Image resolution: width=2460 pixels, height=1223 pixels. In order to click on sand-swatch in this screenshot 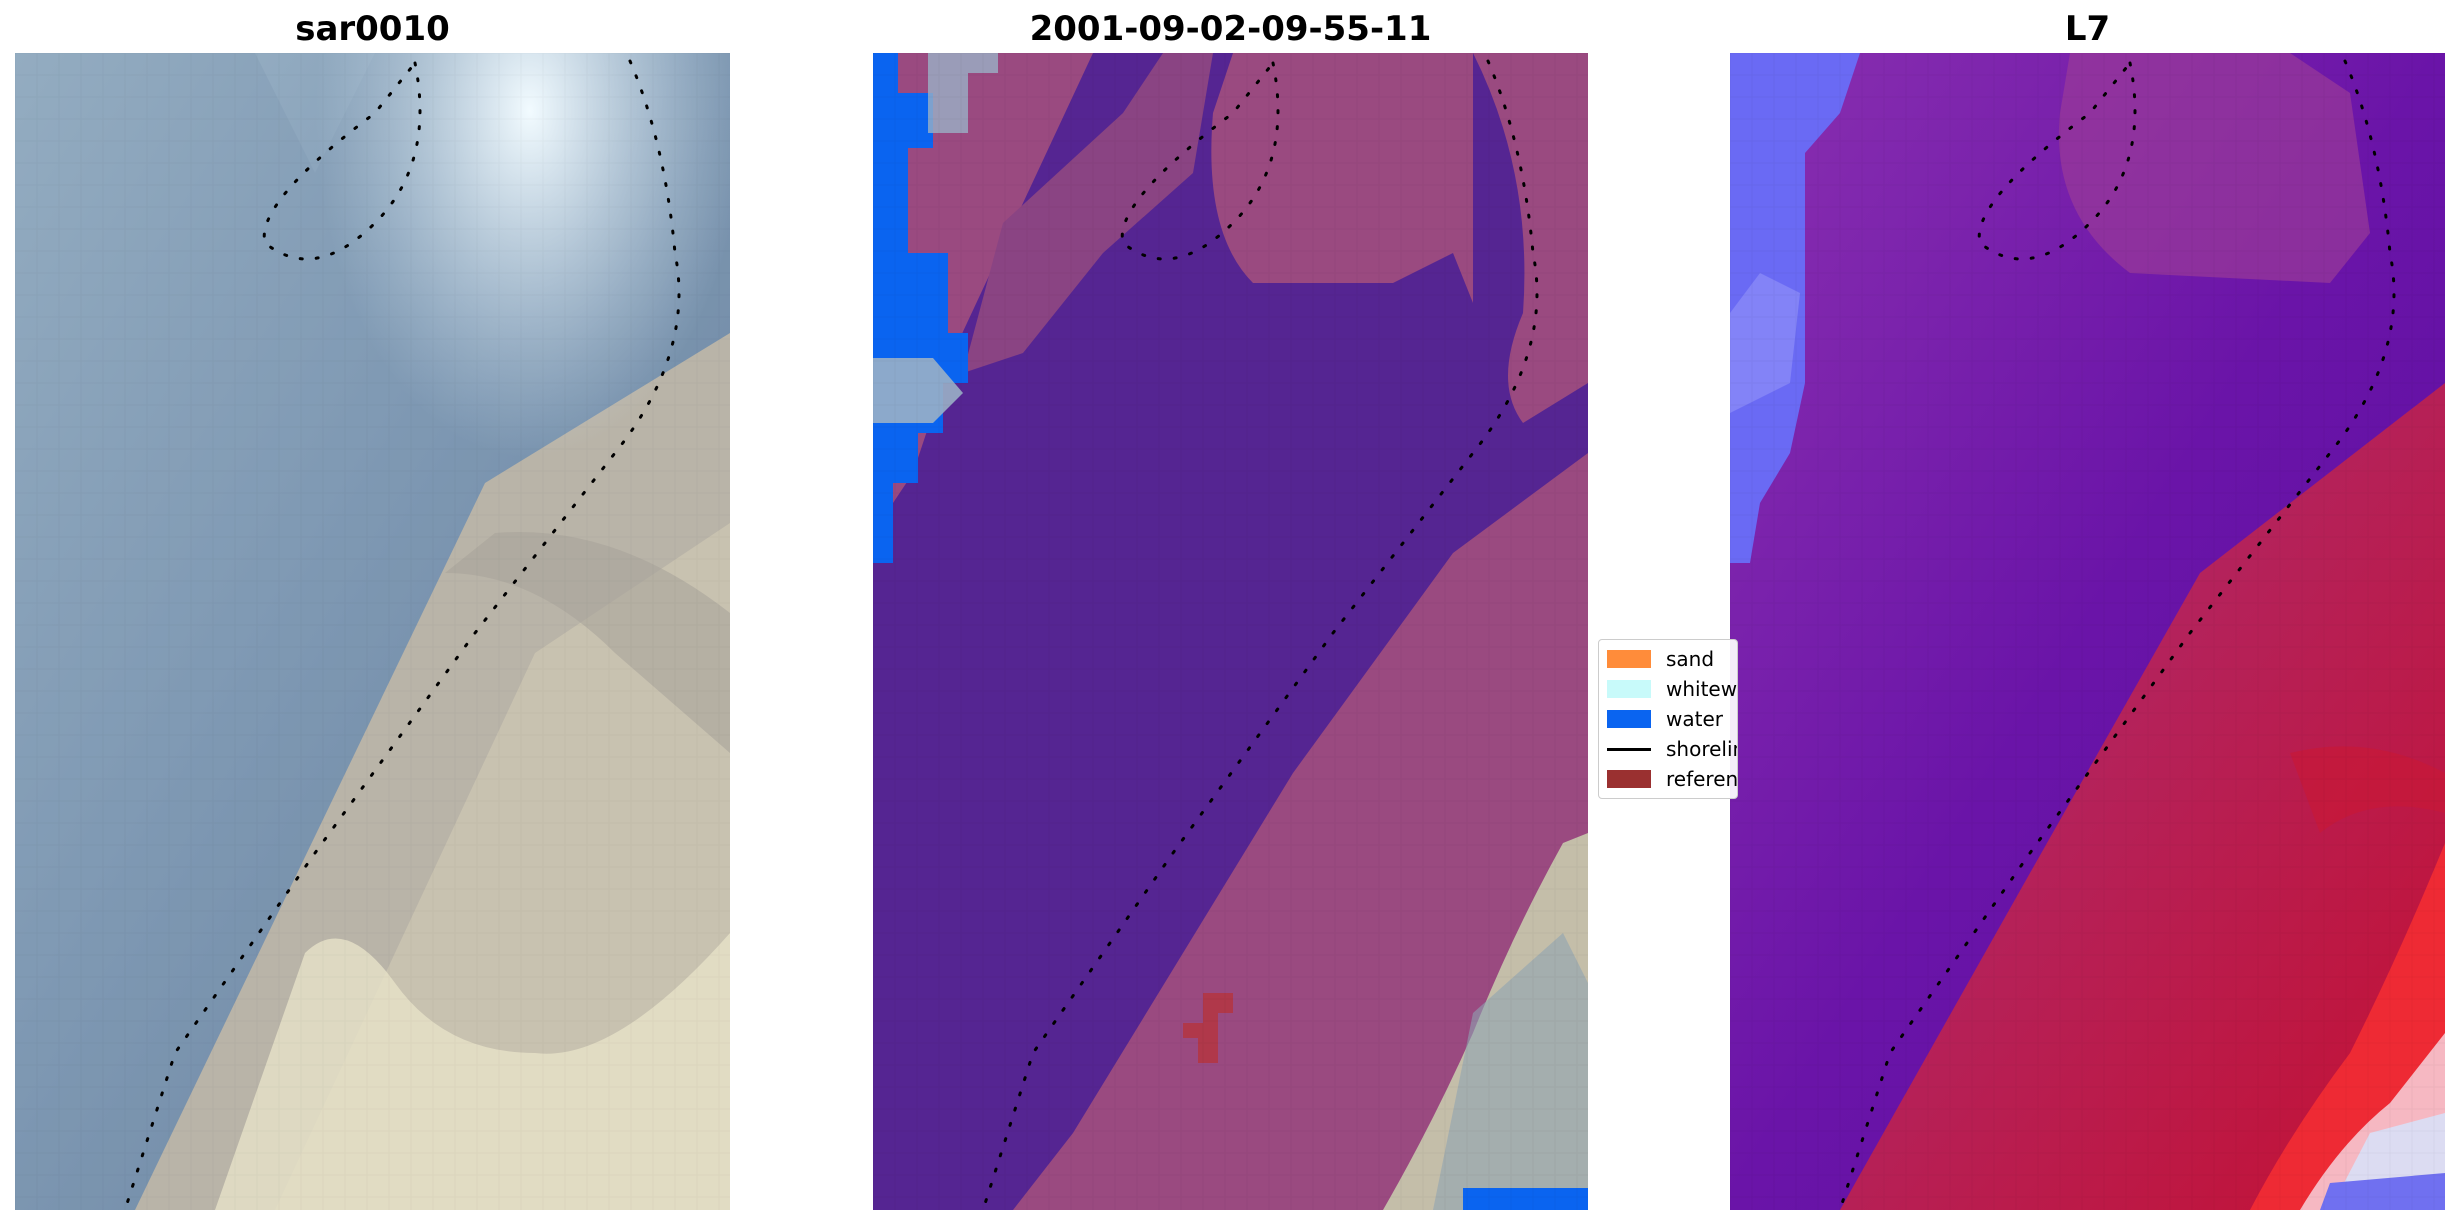, I will do `click(1629, 659)`.